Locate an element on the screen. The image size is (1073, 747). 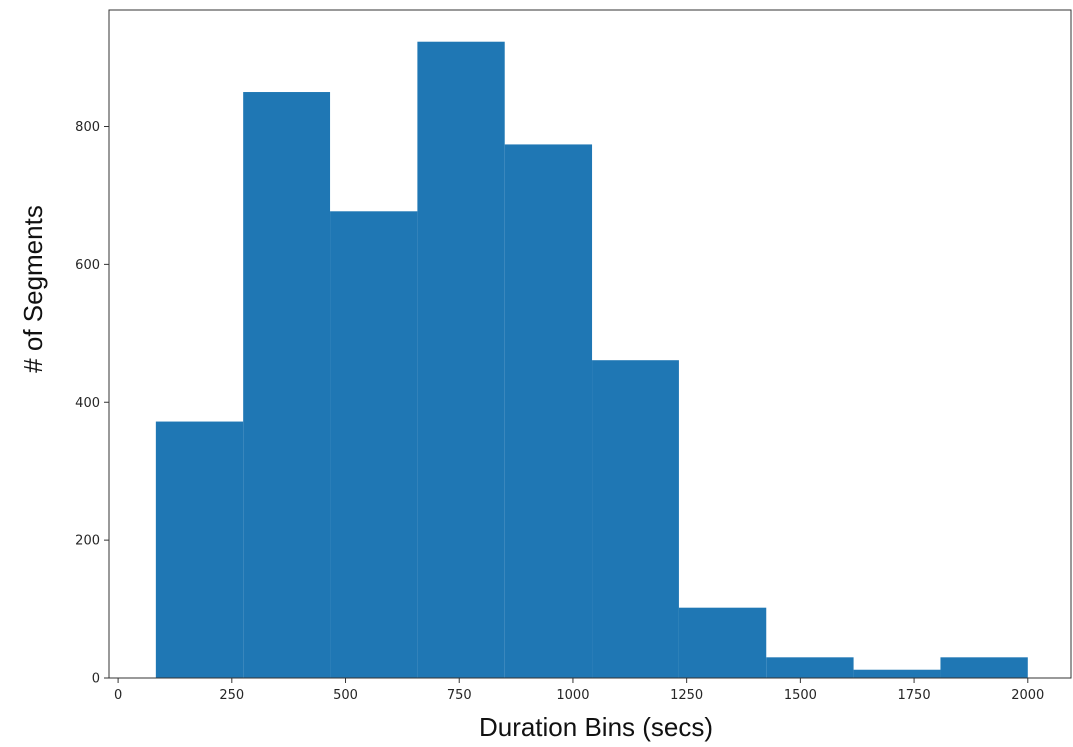
x-tick-label: 1750 is located at coordinates (914, 695).